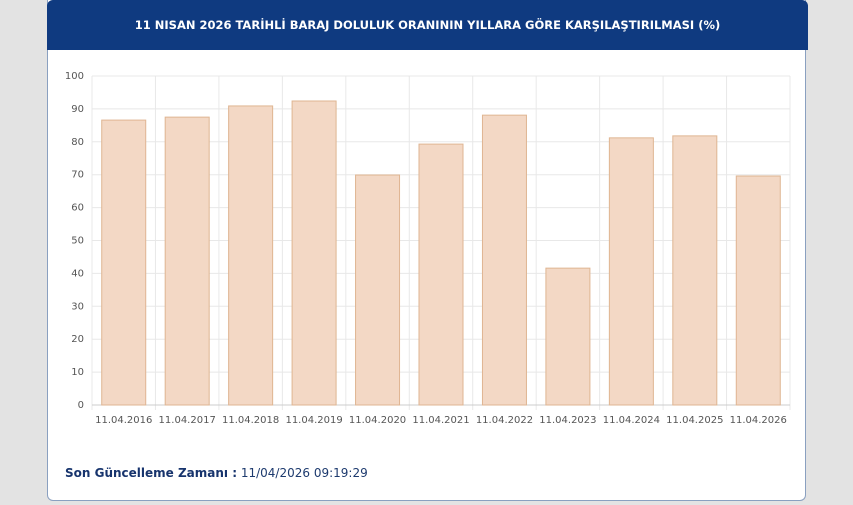  What do you see at coordinates (77, 372) in the screenshot?
I see `y-tick-label: 10` at bounding box center [77, 372].